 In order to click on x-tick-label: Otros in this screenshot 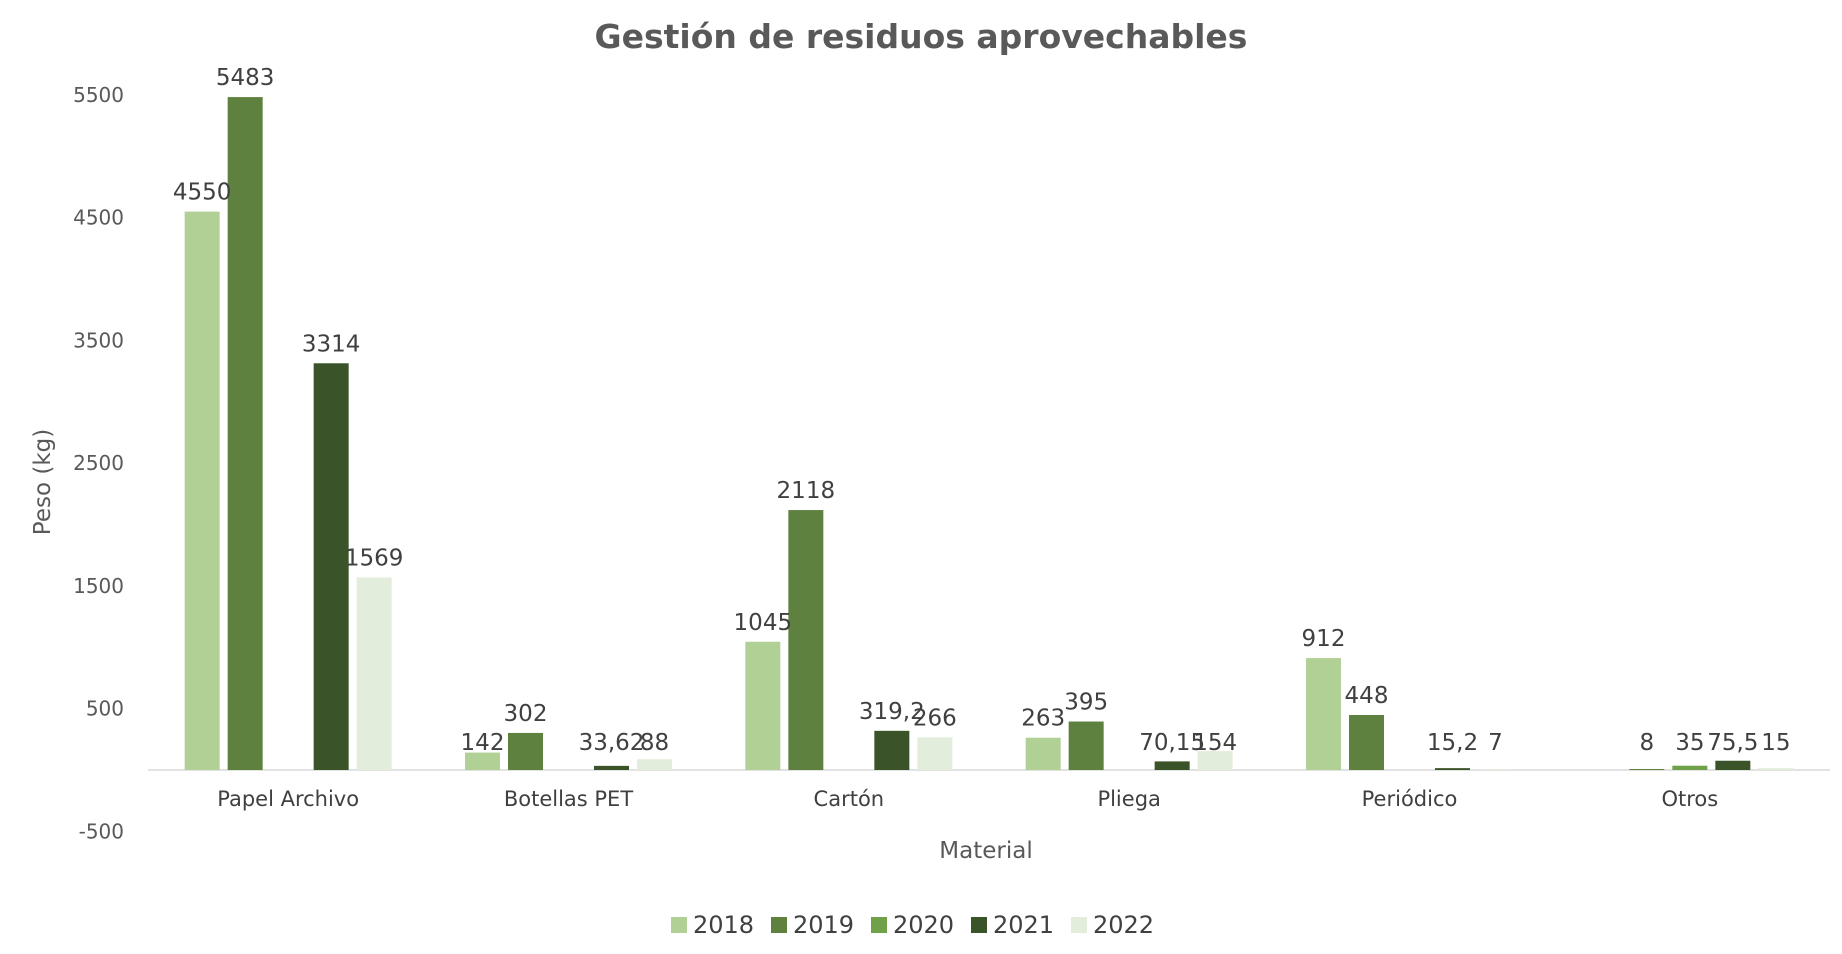, I will do `click(1689, 799)`.